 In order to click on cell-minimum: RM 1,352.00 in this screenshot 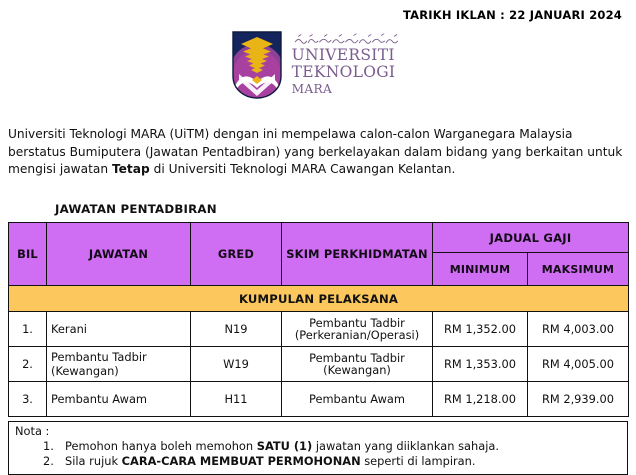, I will do `click(480, 329)`.